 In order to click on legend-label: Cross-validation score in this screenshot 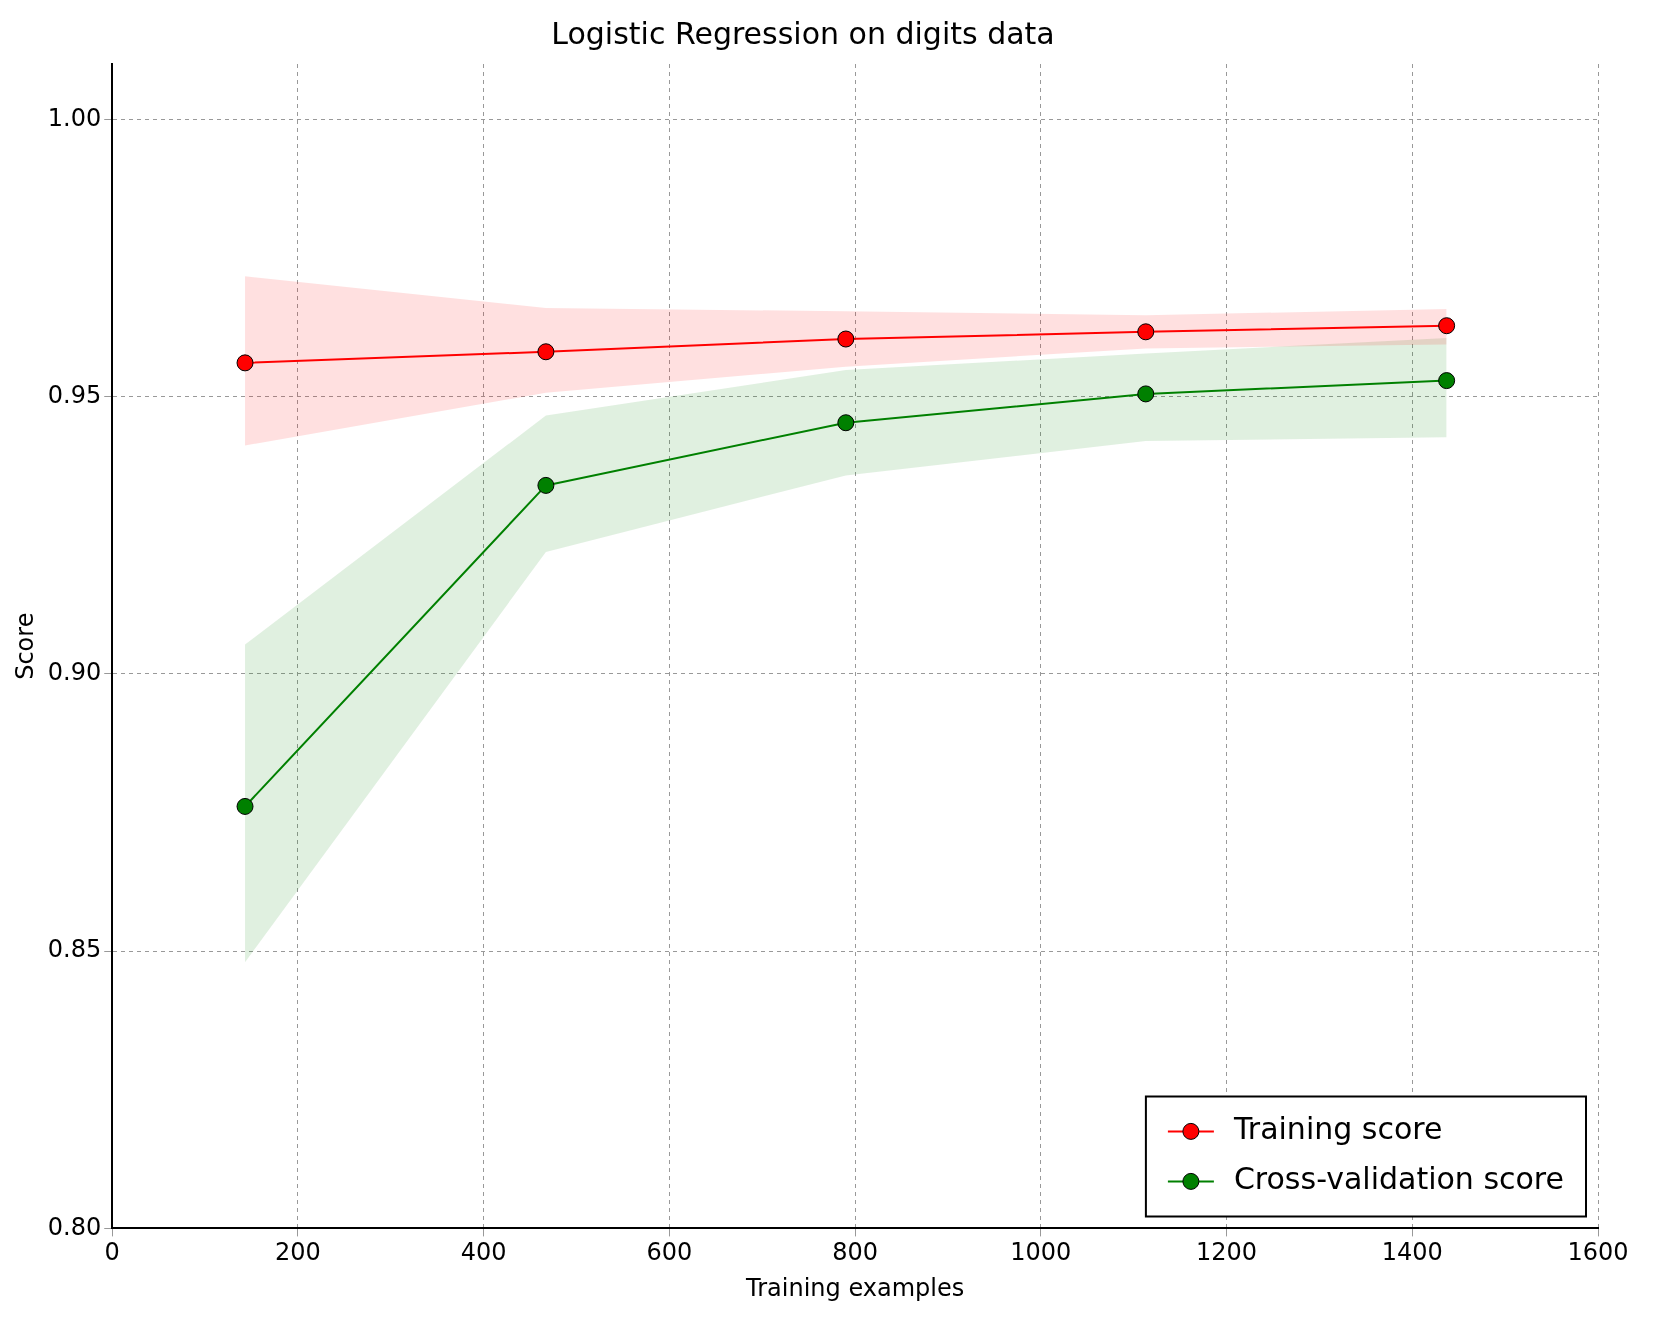, I will do `click(1399, 1179)`.